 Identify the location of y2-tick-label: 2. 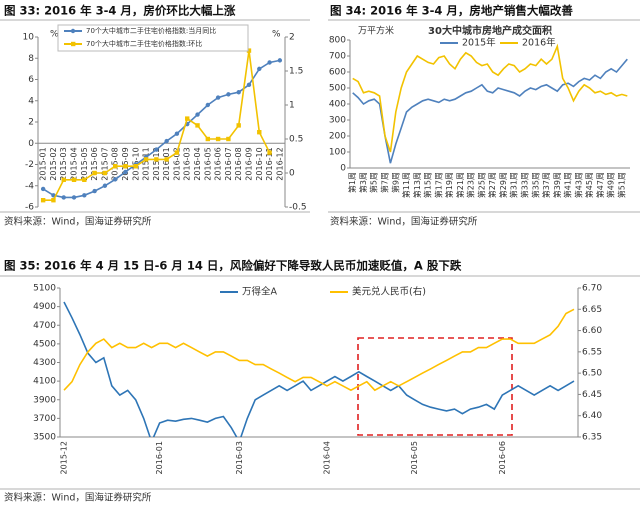
(292, 38).